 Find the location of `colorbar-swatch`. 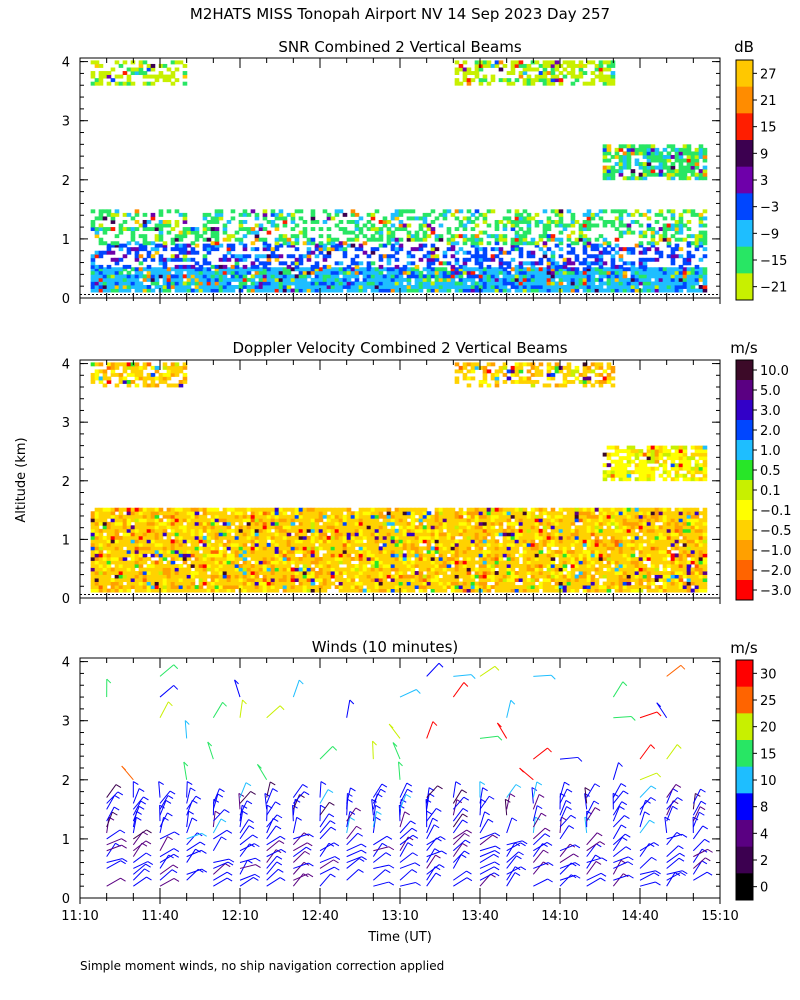

colorbar-swatch is located at coordinates (744, 180).